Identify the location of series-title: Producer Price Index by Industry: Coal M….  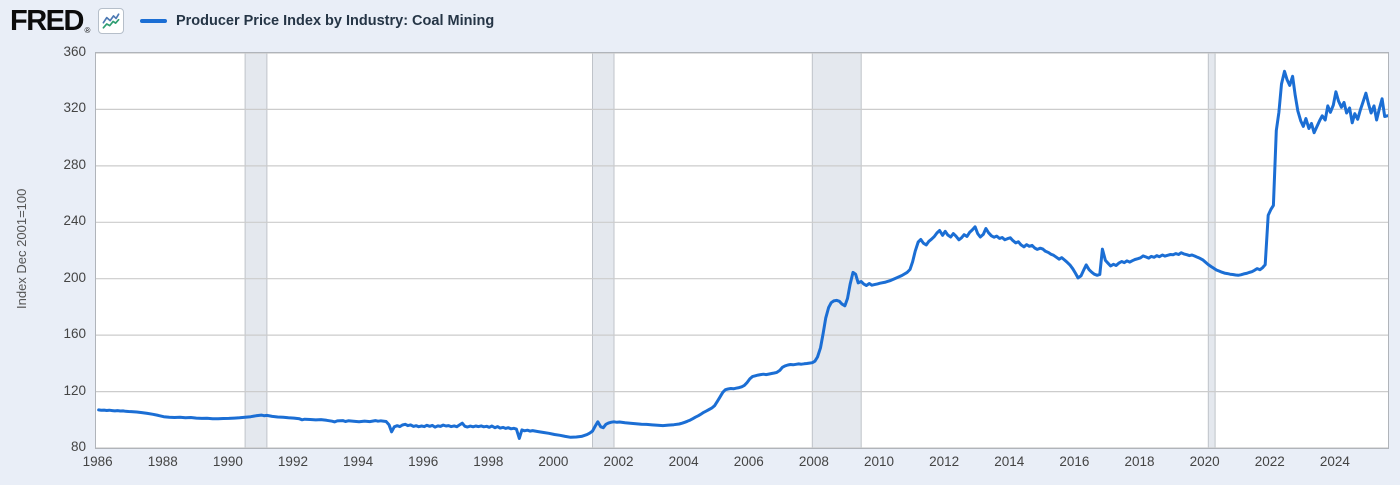
(335, 21).